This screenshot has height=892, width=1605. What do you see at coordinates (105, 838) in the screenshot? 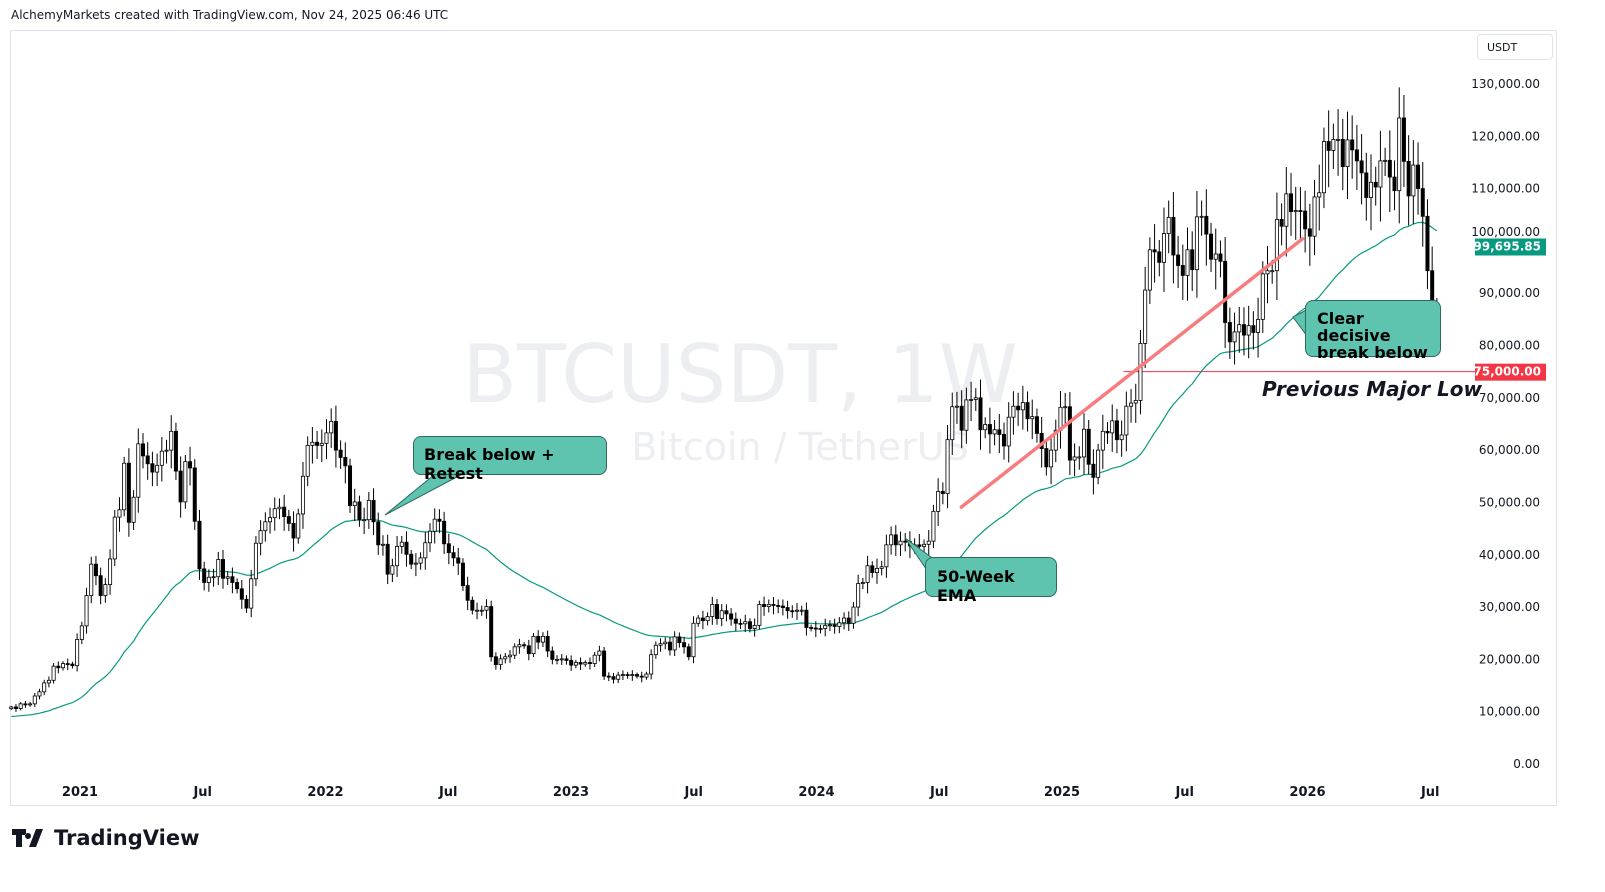
I see `tradingview-logo: TradingView` at bounding box center [105, 838].